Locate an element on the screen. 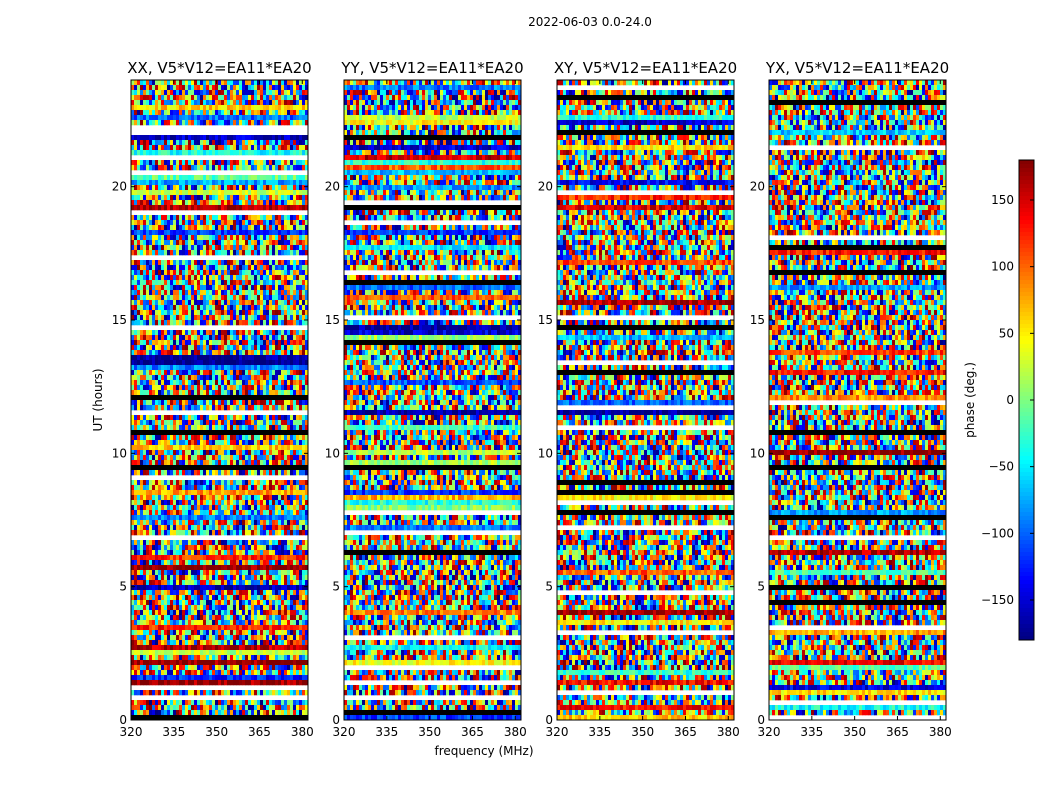  x-axis-label: frequency (MHz) is located at coordinates (483, 751).